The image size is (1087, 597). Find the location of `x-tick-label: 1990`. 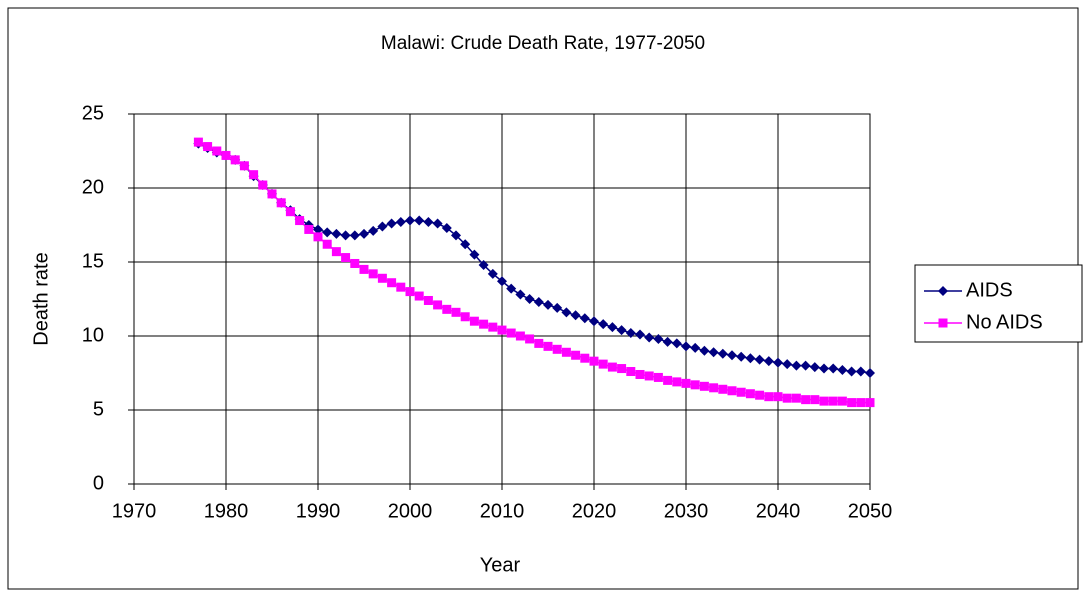

x-tick-label: 1990 is located at coordinates (318, 511).